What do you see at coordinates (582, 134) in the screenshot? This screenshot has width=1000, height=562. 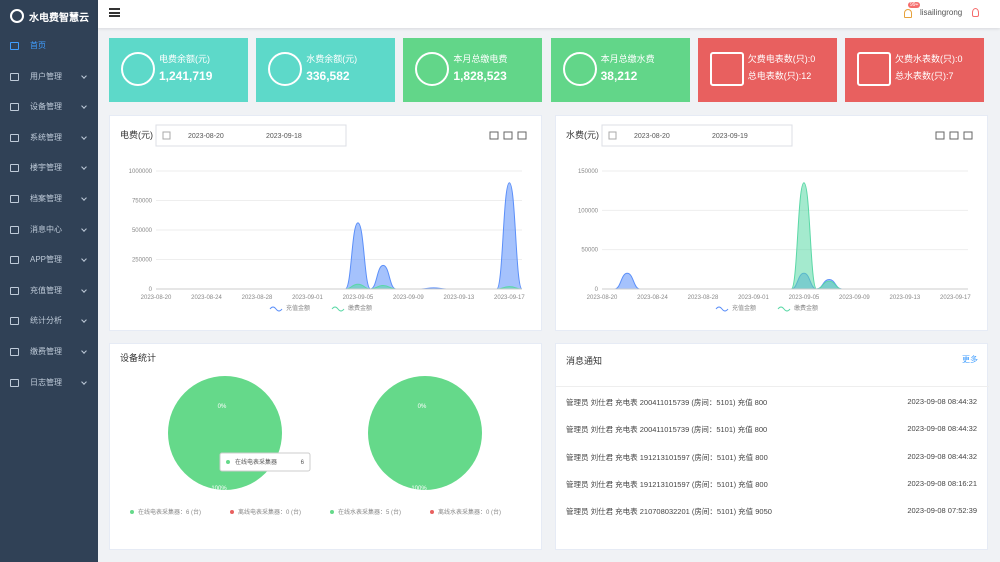 I see `chart-title: 水费(元)` at bounding box center [582, 134].